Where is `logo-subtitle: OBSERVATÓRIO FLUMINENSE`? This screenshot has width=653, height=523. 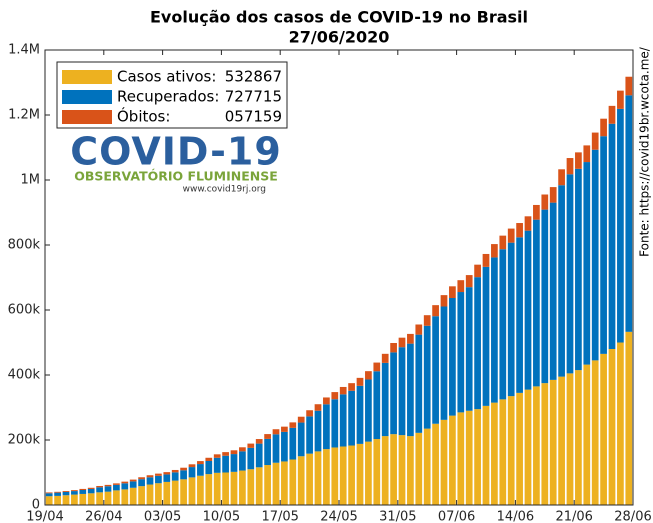
logo-subtitle: OBSERVATÓRIO FLUMINENSE is located at coordinates (176, 176).